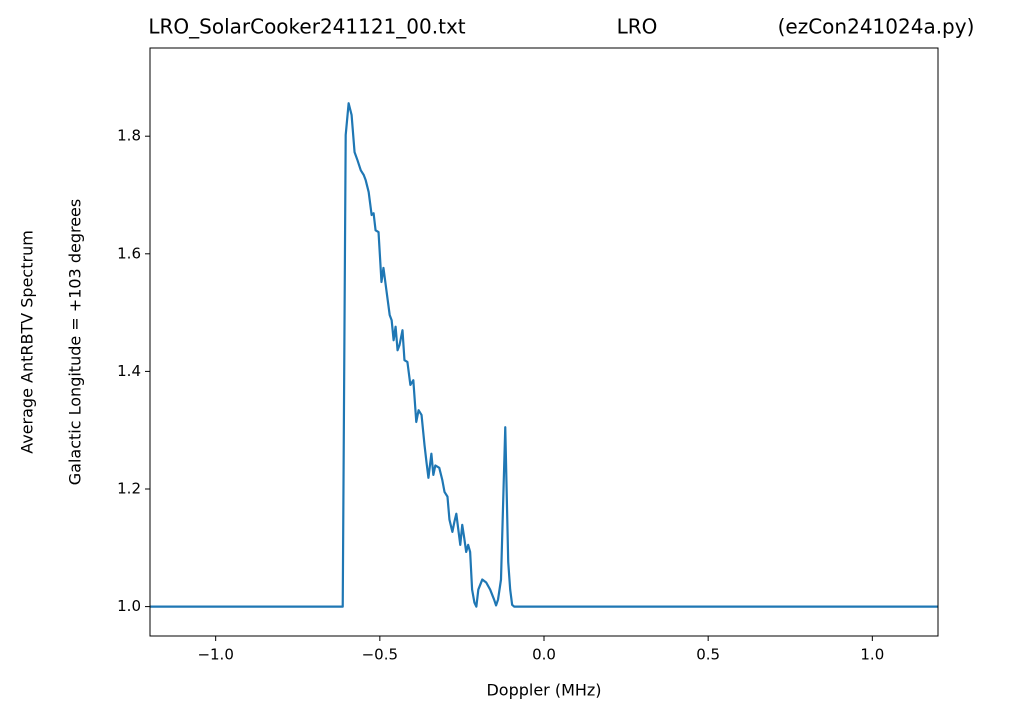 The height and width of the screenshot is (722, 1024). What do you see at coordinates (872, 655) in the screenshot?
I see `x-tick-label: 1.0` at bounding box center [872, 655].